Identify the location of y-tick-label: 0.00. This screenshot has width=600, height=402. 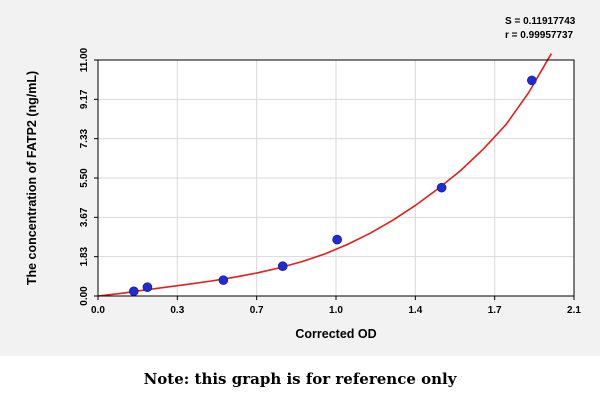
(84, 296).